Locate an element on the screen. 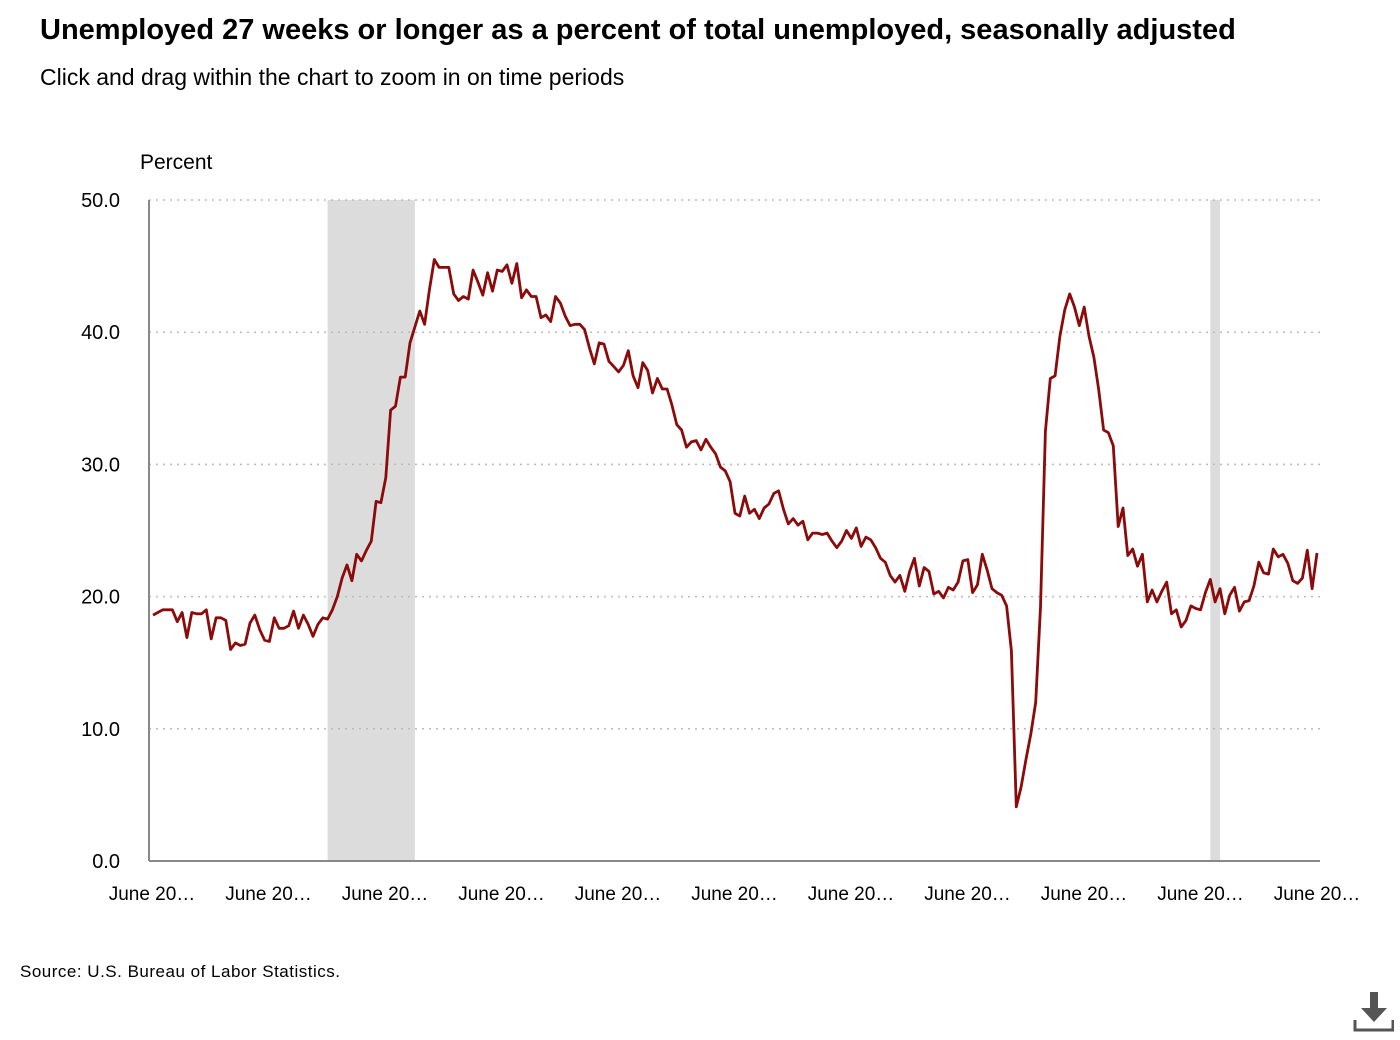 The width and height of the screenshot is (1400, 1040). y-tick-label: 0.0 is located at coordinates (106, 862).